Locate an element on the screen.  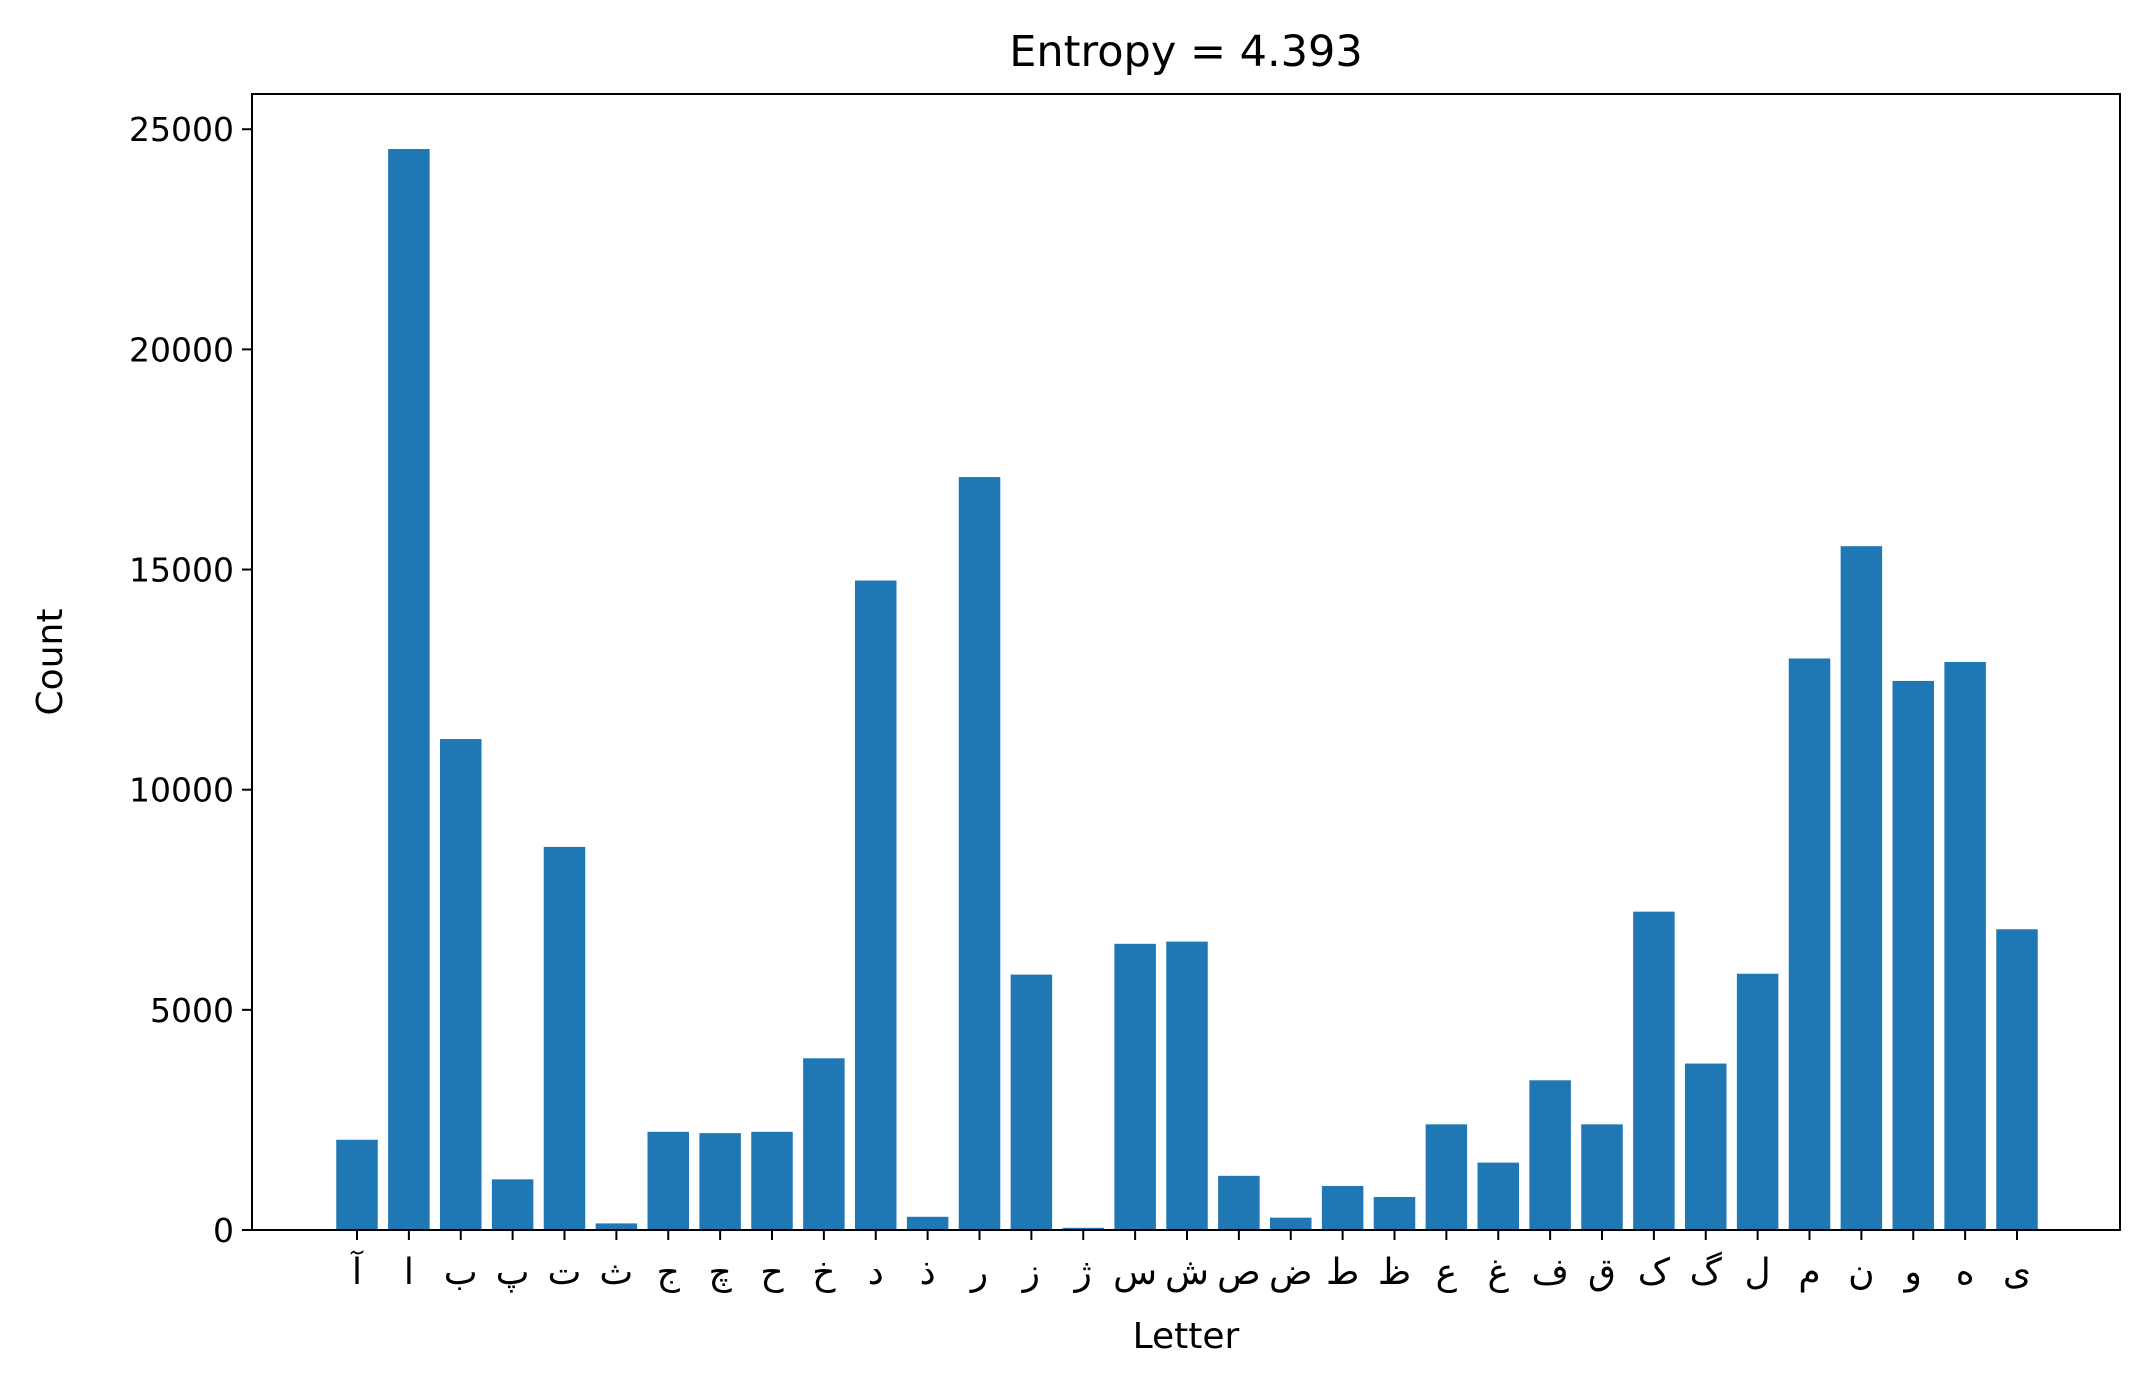
x-tick-label: ع is located at coordinates (1447, 1272).